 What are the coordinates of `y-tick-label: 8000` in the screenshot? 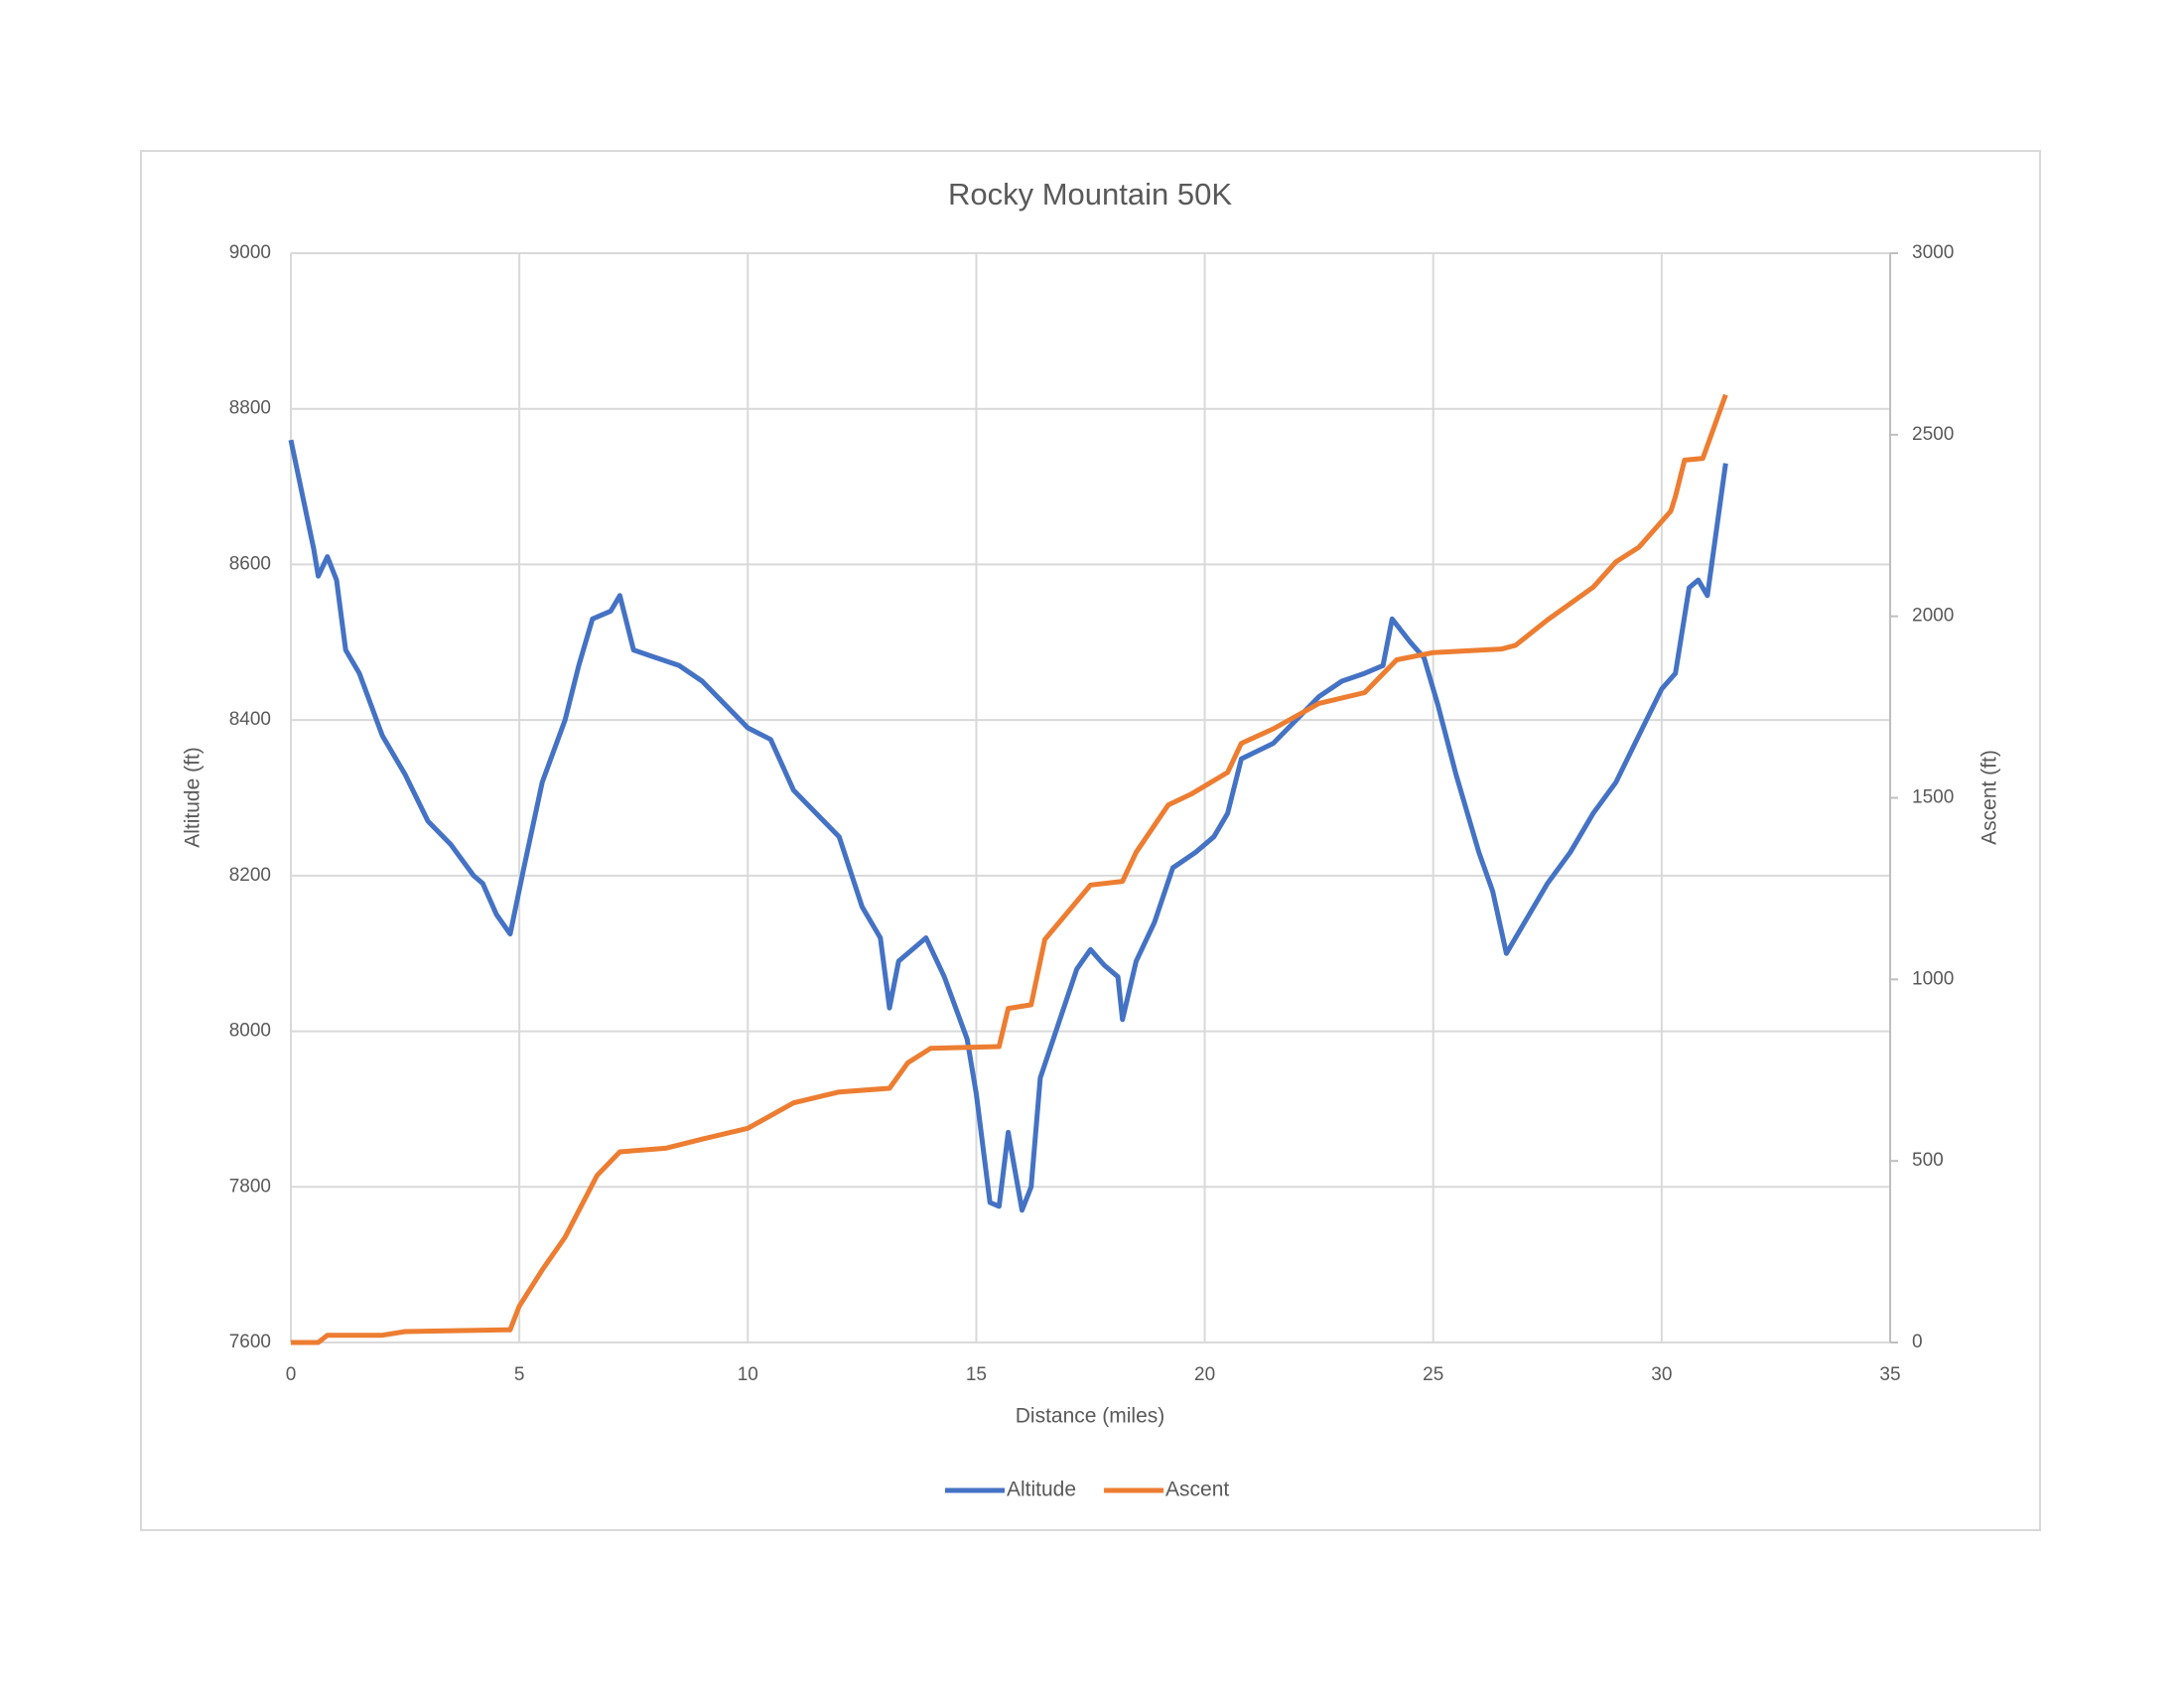 It's located at (250, 1031).